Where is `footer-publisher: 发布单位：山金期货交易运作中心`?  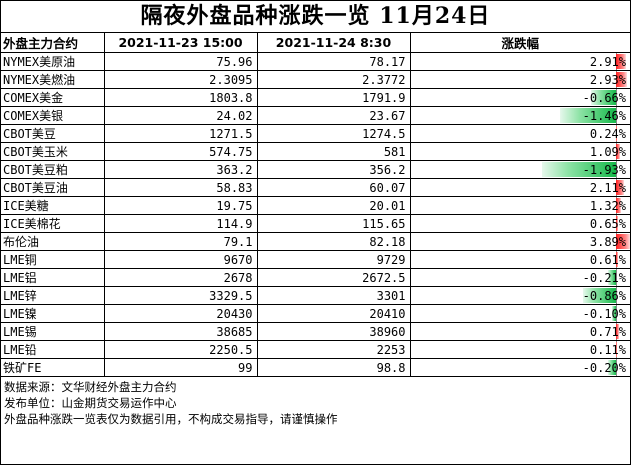
footer-publisher: 发布单位：山金期货交易运作中心 is located at coordinates (90, 403).